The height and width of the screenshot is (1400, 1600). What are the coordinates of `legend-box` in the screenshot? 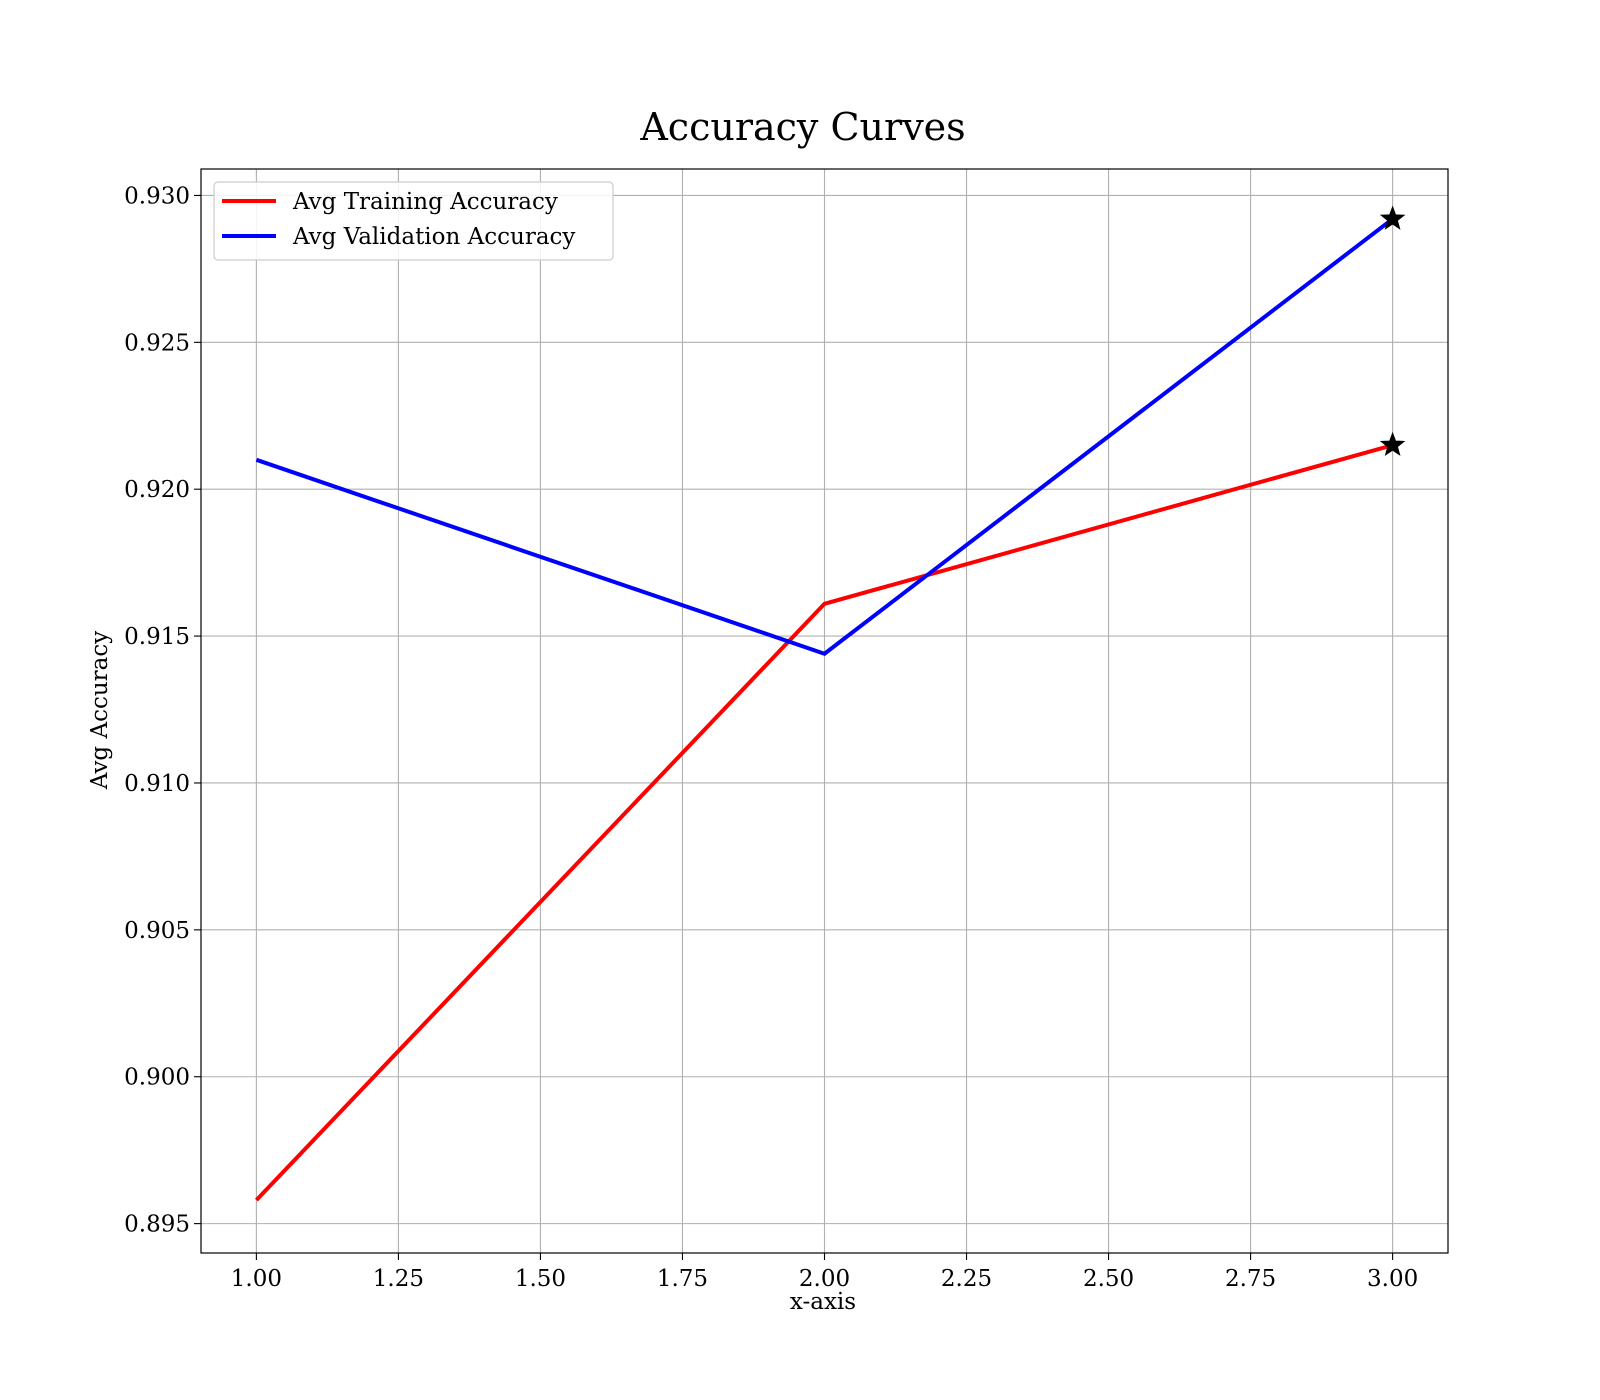 It's located at (413, 221).